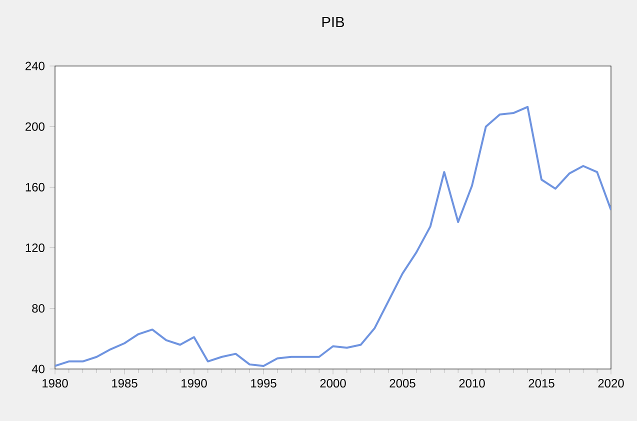 This screenshot has width=637, height=421. I want to click on x-tick-label: 1985, so click(125, 383).